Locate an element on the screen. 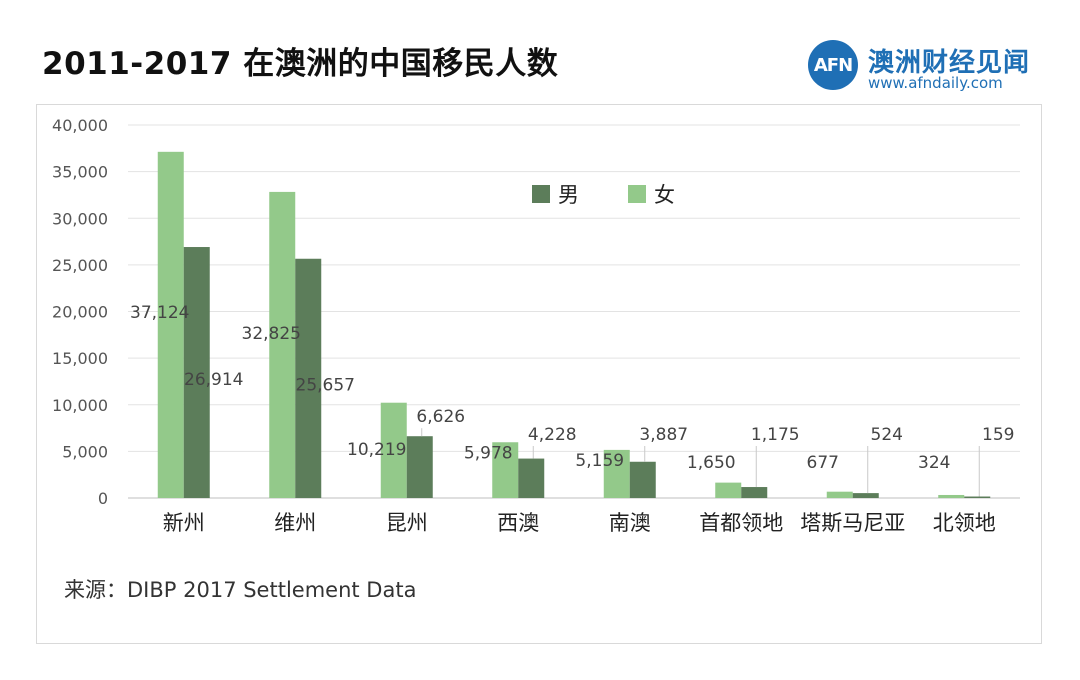 The width and height of the screenshot is (1080, 680). x-tick-label: 西澳 is located at coordinates (518, 523).